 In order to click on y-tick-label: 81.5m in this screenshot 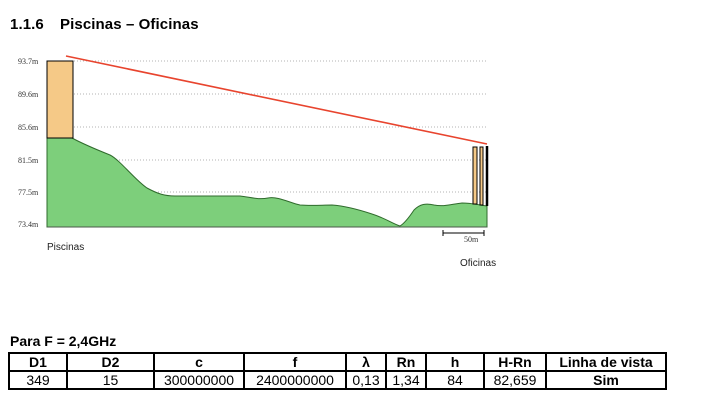, I will do `click(28, 160)`.